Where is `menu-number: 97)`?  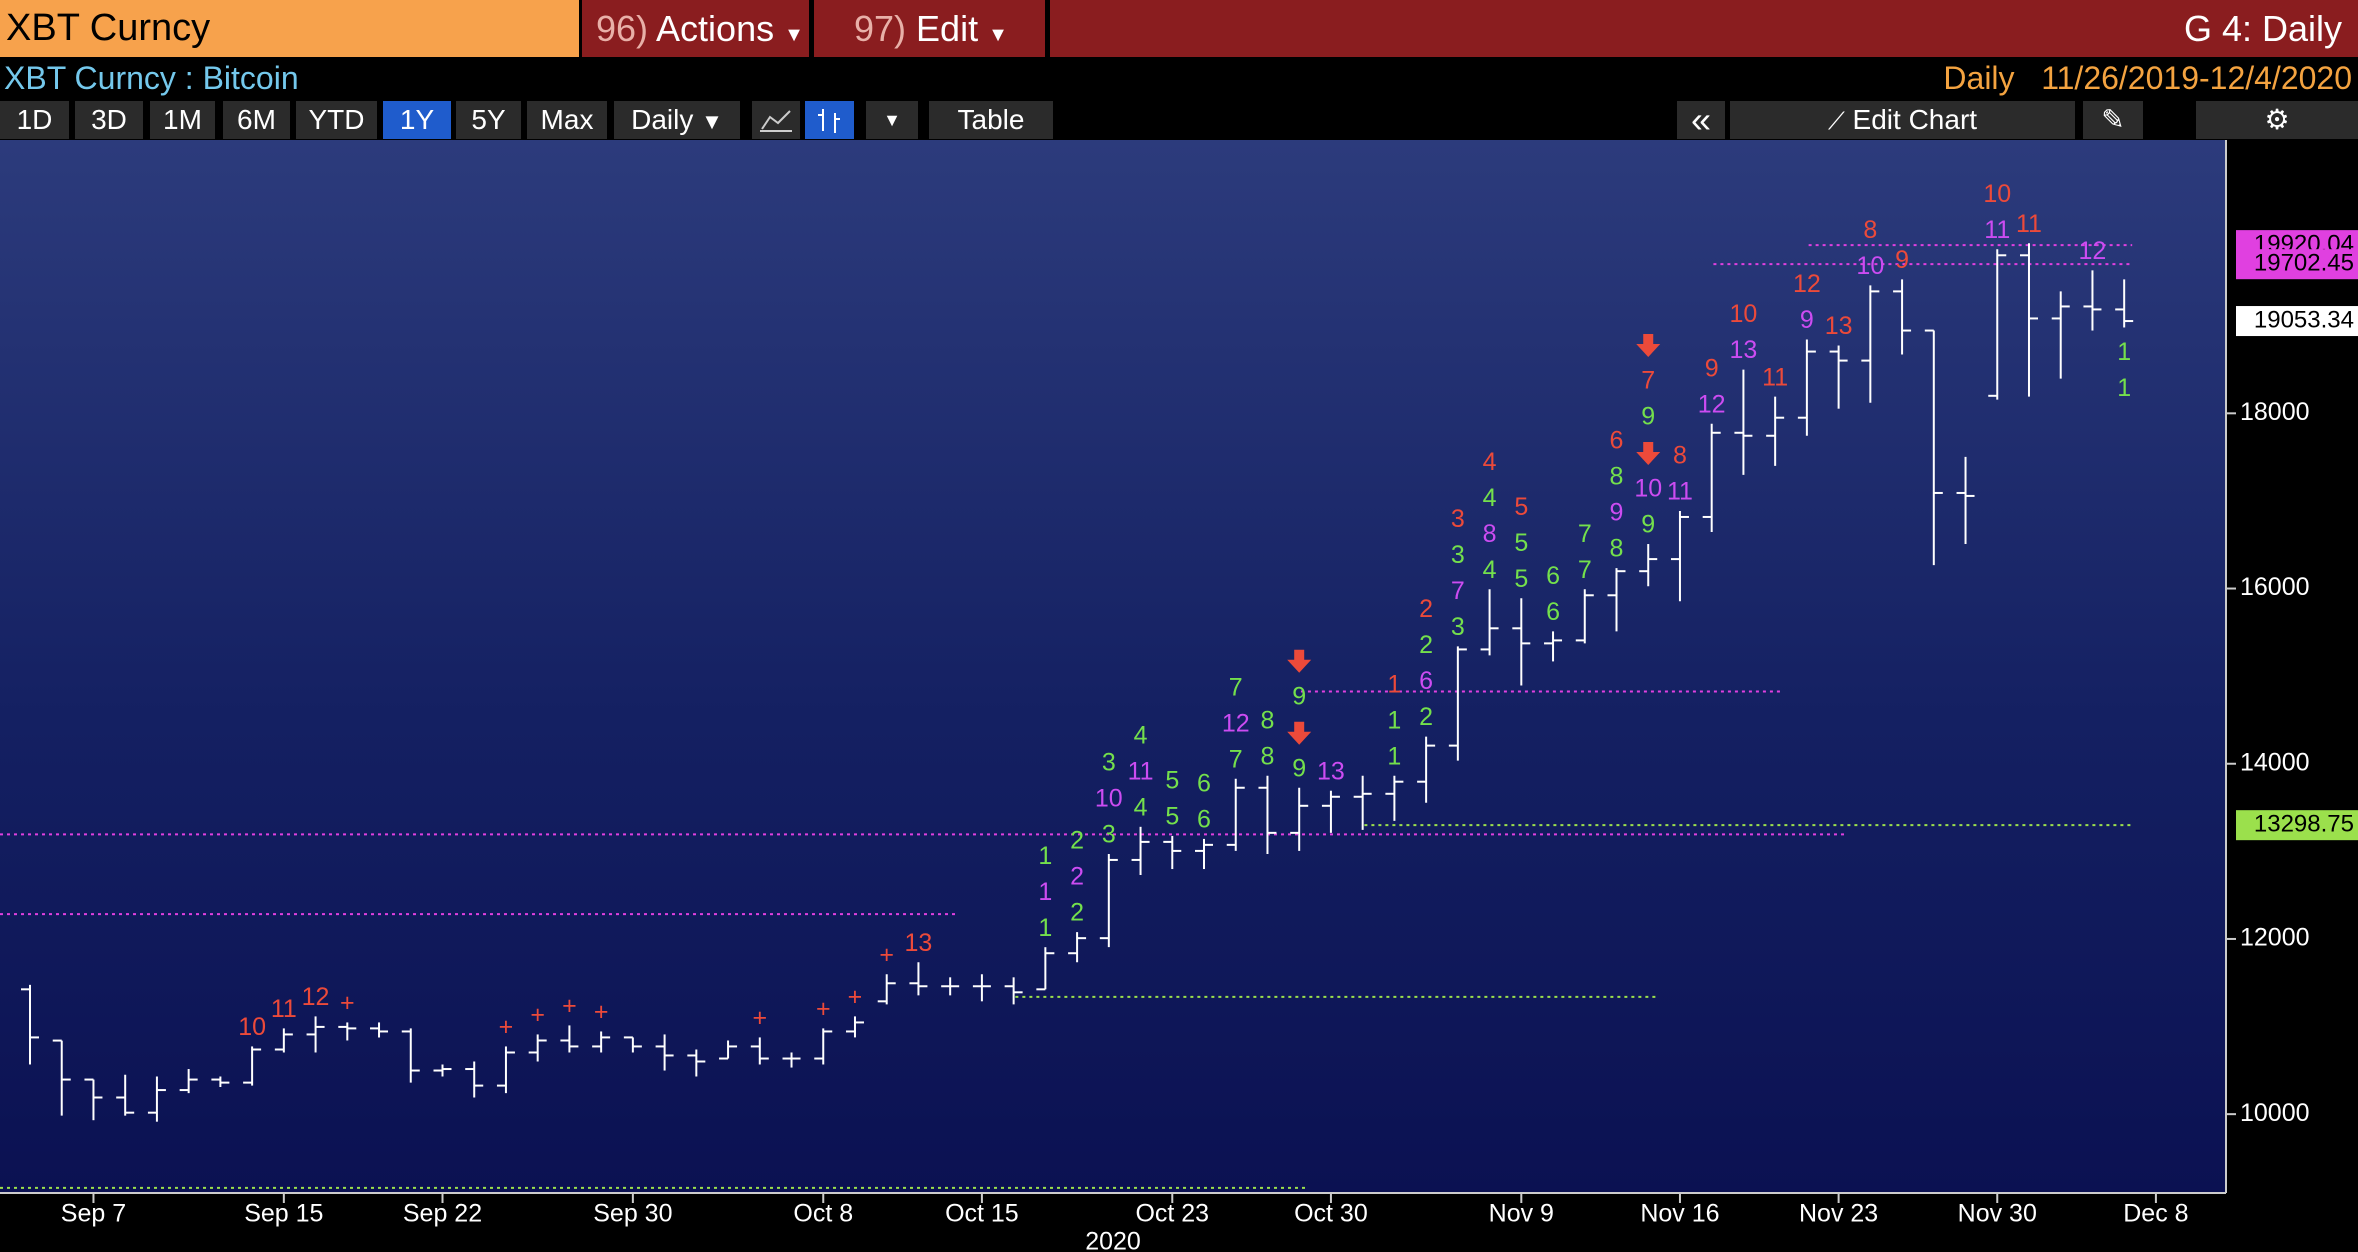
menu-number: 97) is located at coordinates (880, 28).